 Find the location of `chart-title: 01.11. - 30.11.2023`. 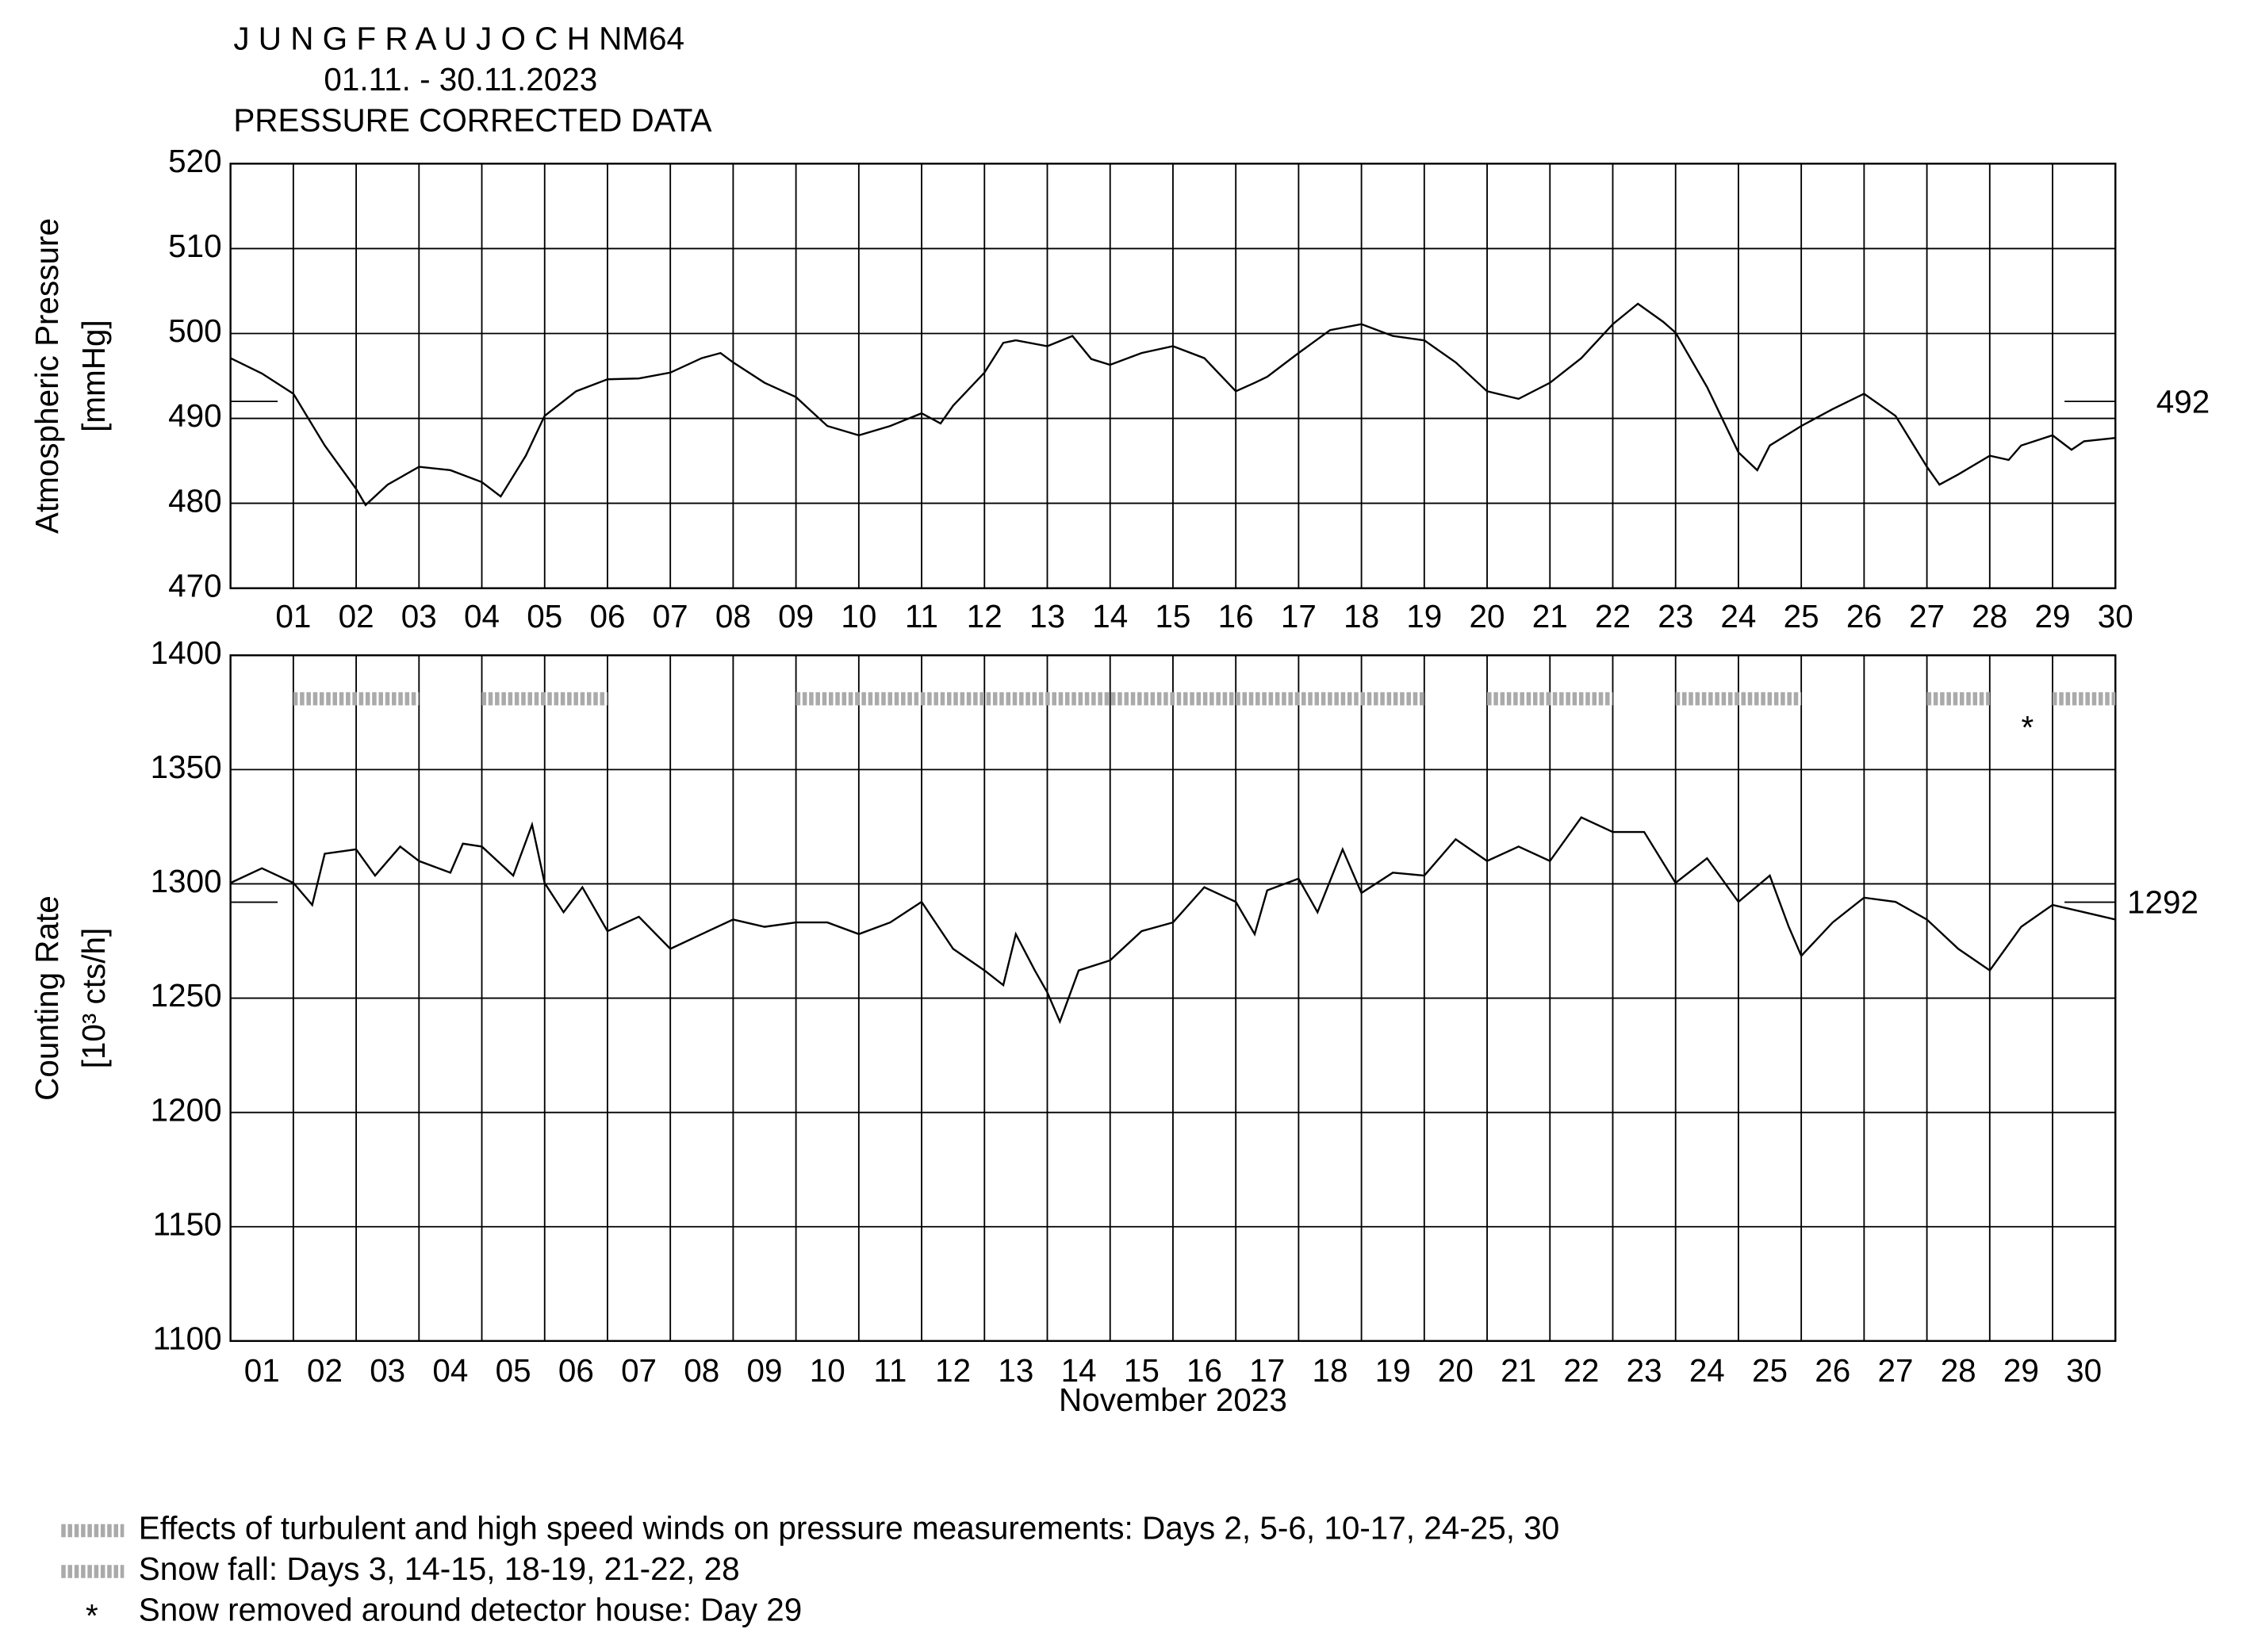

chart-title: 01.11. - 30.11.2023 is located at coordinates (461, 79).